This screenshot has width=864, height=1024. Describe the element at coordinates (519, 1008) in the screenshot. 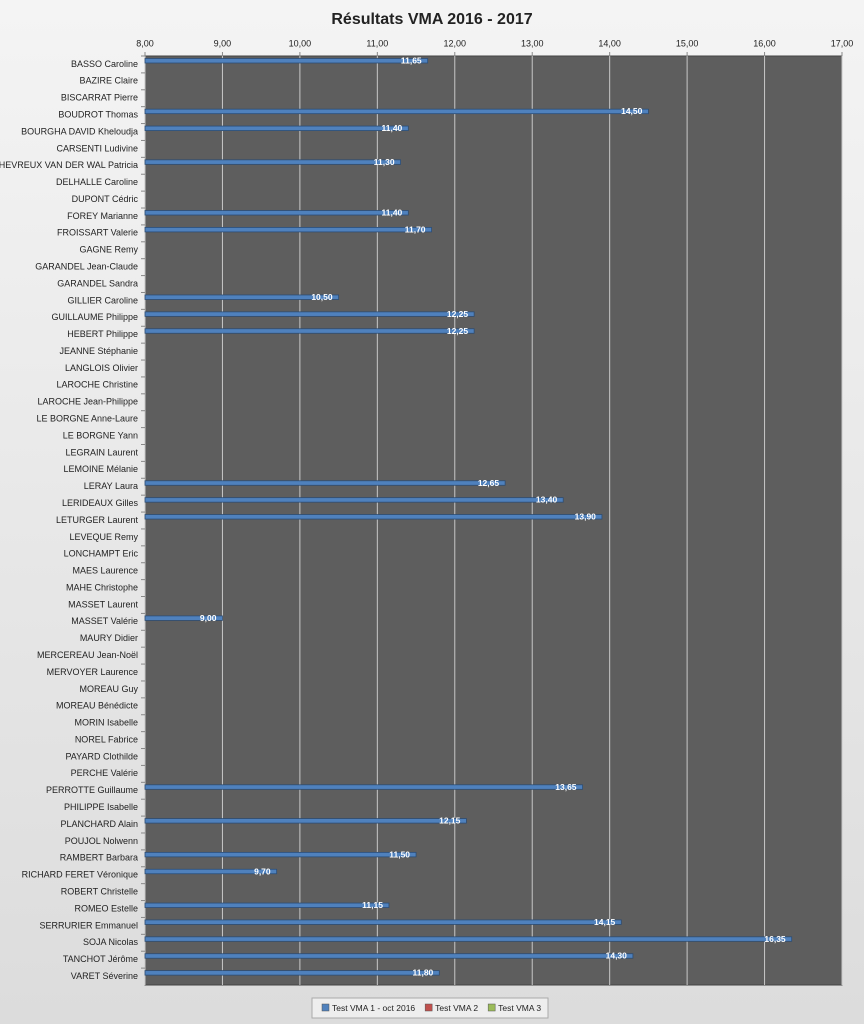

I see `legend-label: Test VMA 3` at that location.